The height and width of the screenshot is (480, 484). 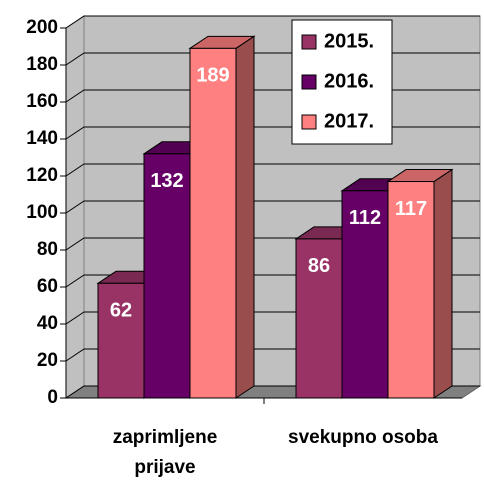 What do you see at coordinates (52, 397) in the screenshot?
I see `y-tick-label: 0` at bounding box center [52, 397].